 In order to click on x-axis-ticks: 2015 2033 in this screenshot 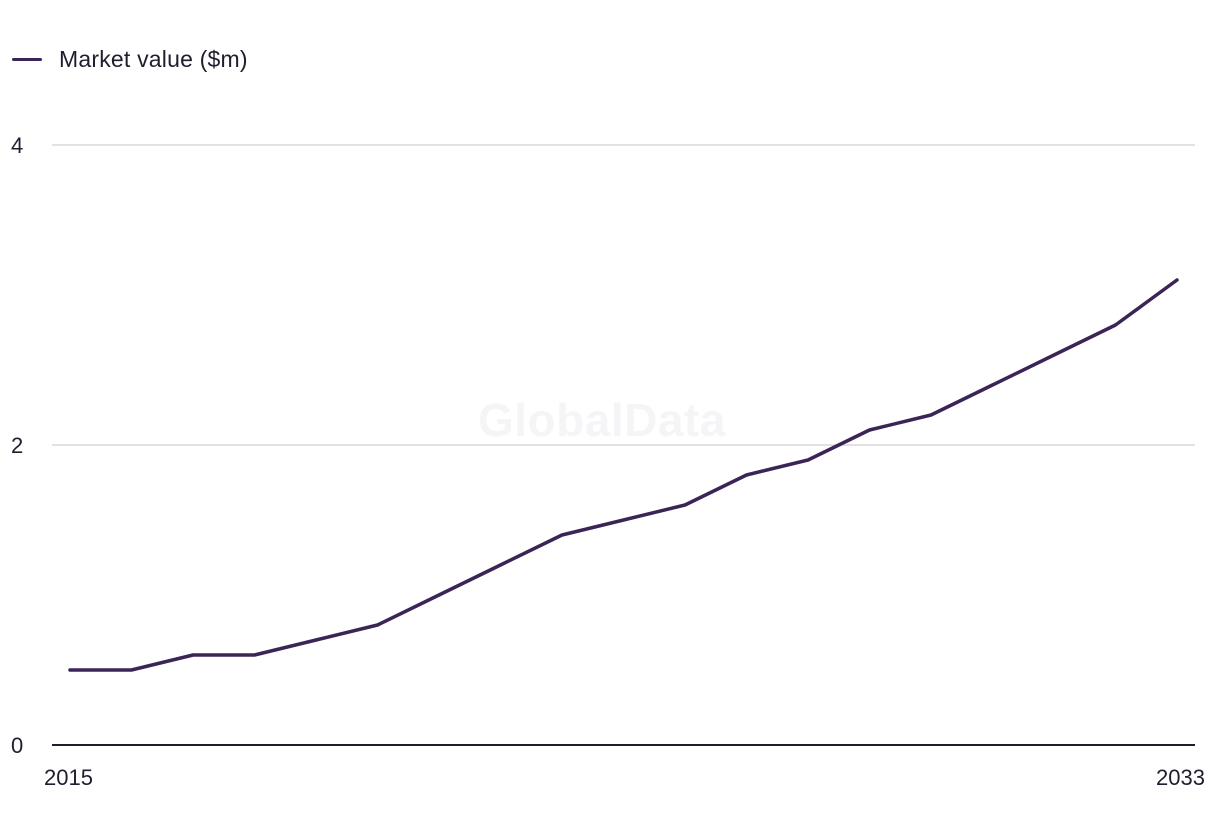, I will do `click(624, 777)`.